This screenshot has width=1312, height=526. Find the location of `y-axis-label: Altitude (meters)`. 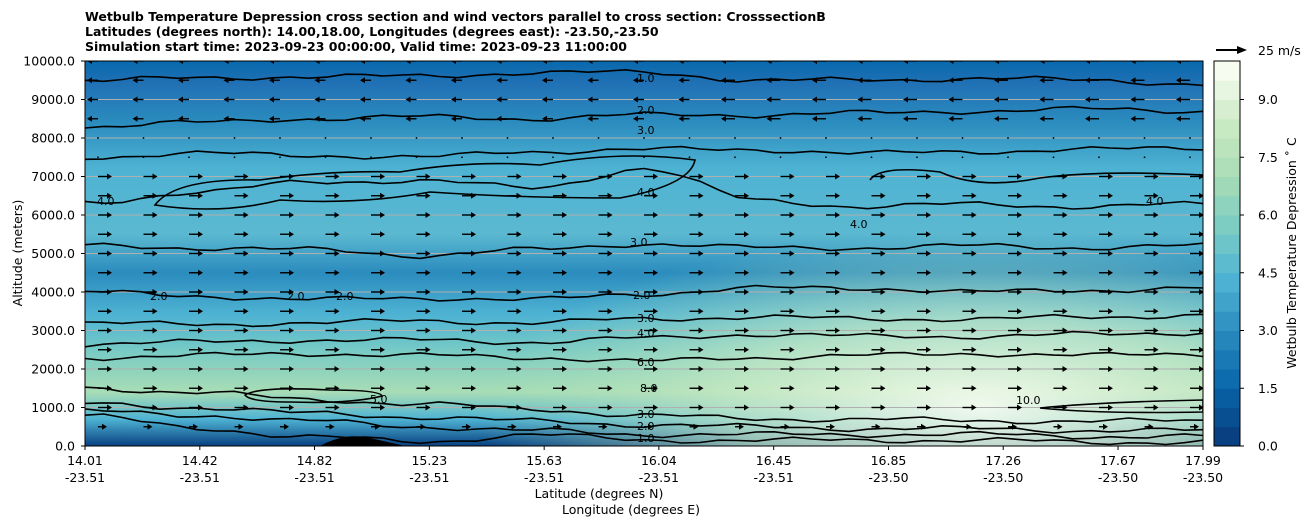

y-axis-label: Altitude (meters) is located at coordinates (17, 253).